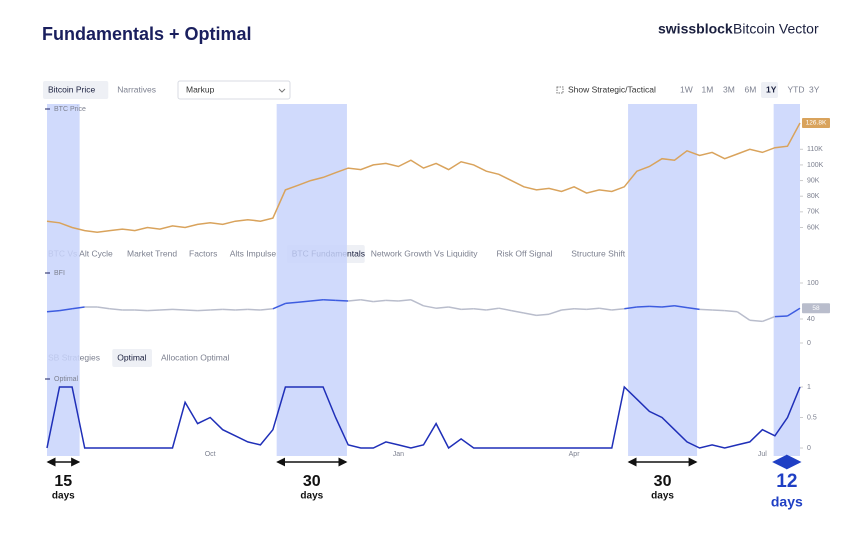  What do you see at coordinates (210, 454) in the screenshot?
I see `x-tick-label: Oct` at bounding box center [210, 454].